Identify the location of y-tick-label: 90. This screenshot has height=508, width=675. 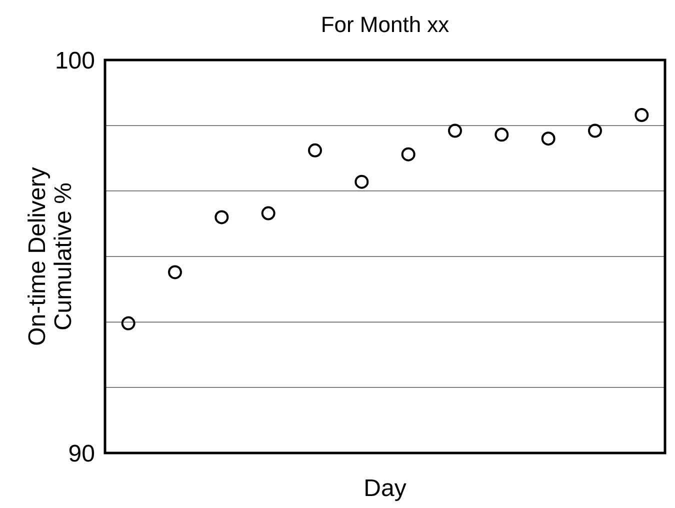
(81, 454).